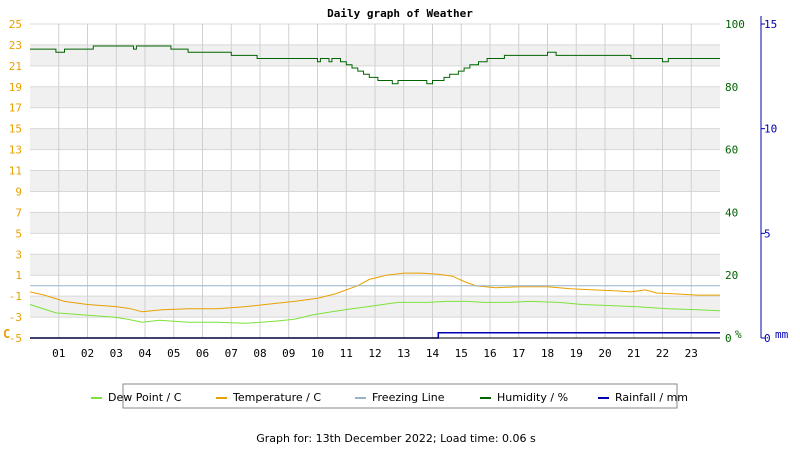 The height and width of the screenshot is (454, 800). I want to click on y-left-tick-label: 7, so click(18, 212).